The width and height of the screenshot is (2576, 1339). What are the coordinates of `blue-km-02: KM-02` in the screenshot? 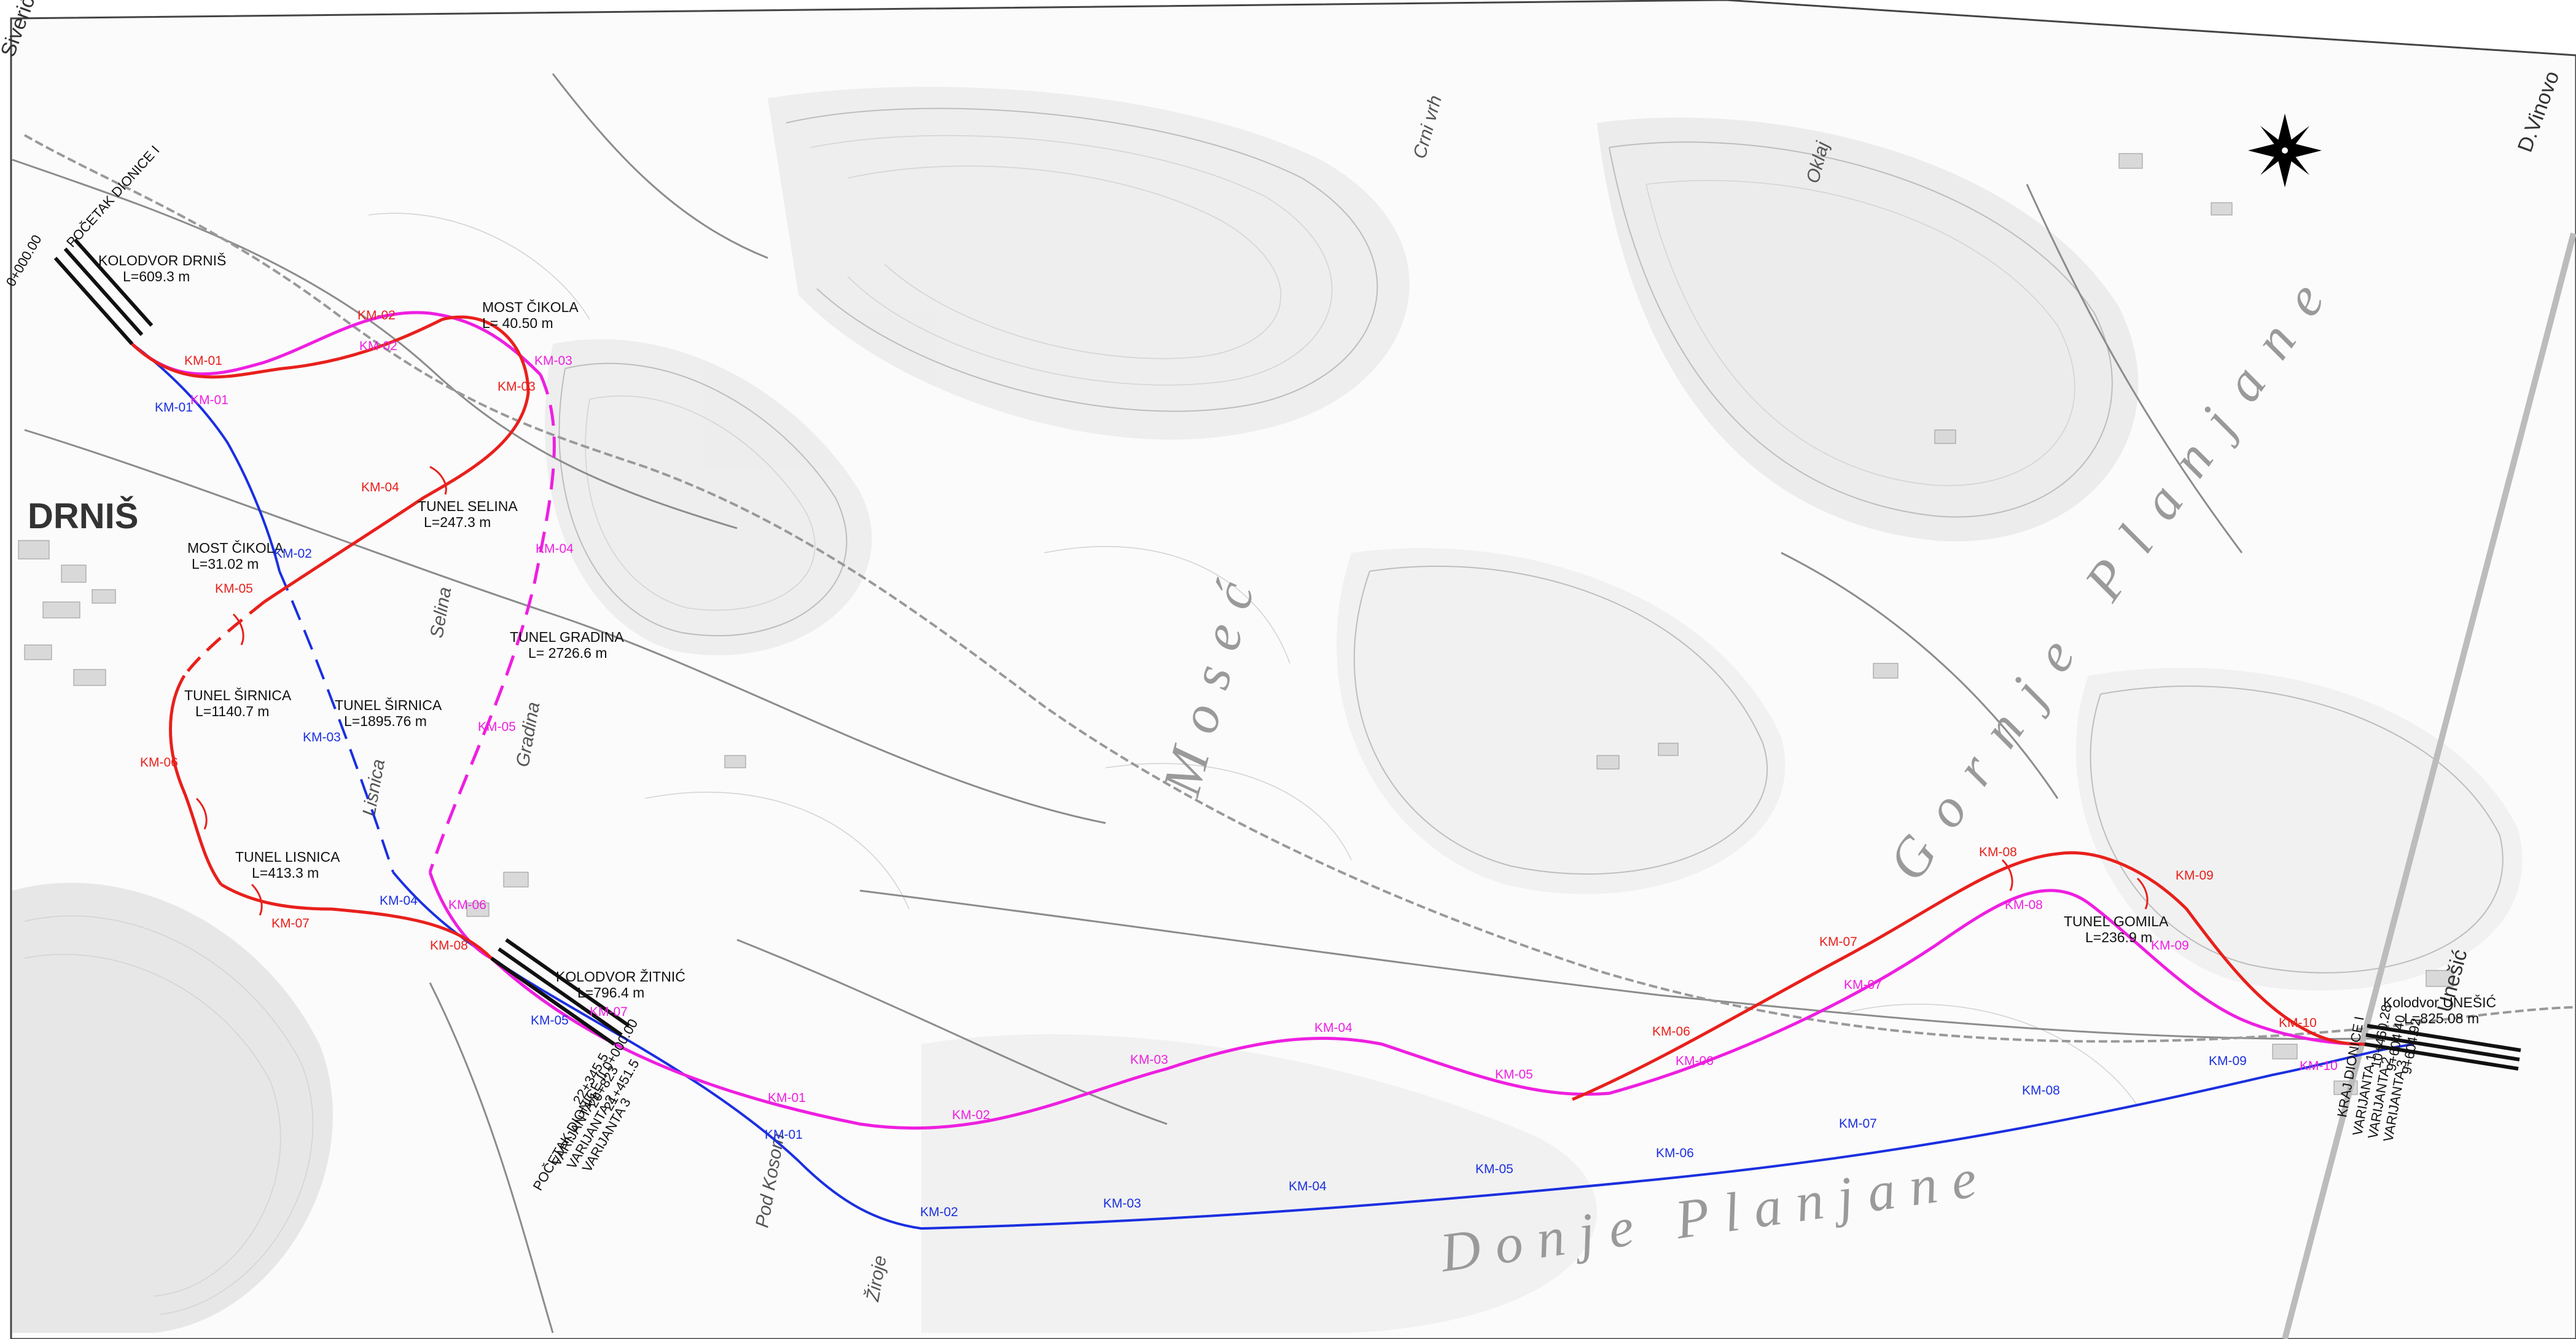 It's located at (293, 554).